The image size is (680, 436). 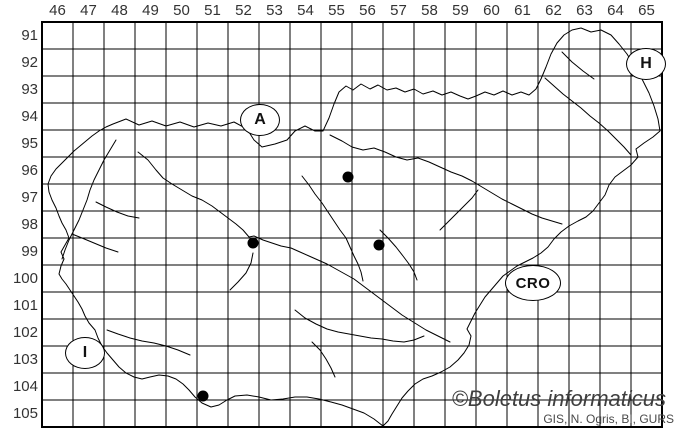 What do you see at coordinates (588, 116) in the screenshot?
I see `river-path-mura` at bounding box center [588, 116].